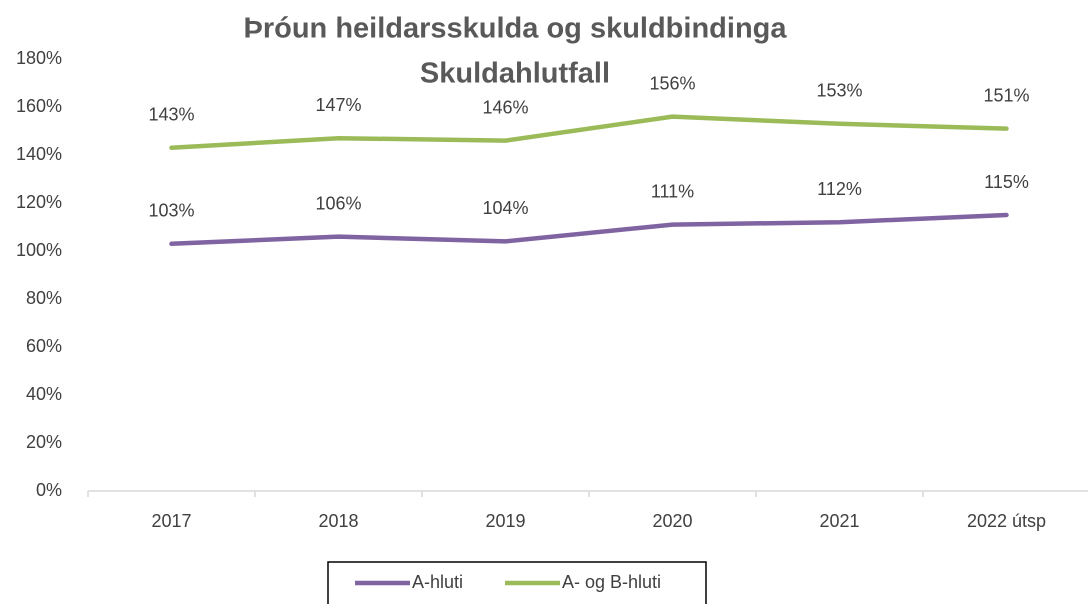 Image resolution: width=1088 pixels, height=604 pixels. Describe the element at coordinates (839, 91) in the screenshot. I see `data-label: 153%` at that location.